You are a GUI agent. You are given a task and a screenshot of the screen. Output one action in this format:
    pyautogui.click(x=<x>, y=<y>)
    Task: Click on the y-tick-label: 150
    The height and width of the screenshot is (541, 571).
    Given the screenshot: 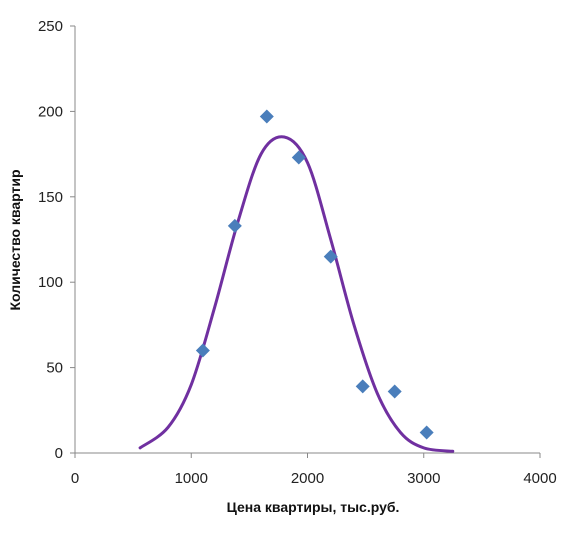 What is the action you would take?
    pyautogui.click(x=50, y=197)
    